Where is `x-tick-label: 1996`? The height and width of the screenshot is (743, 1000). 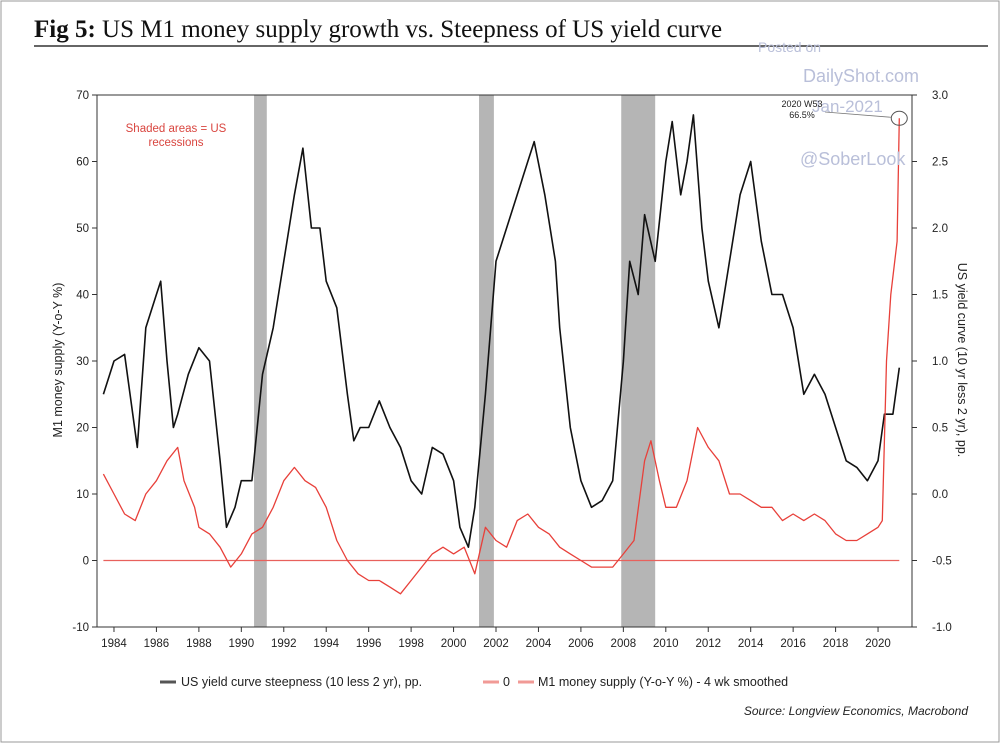
x-tick-label: 1996 is located at coordinates (369, 644).